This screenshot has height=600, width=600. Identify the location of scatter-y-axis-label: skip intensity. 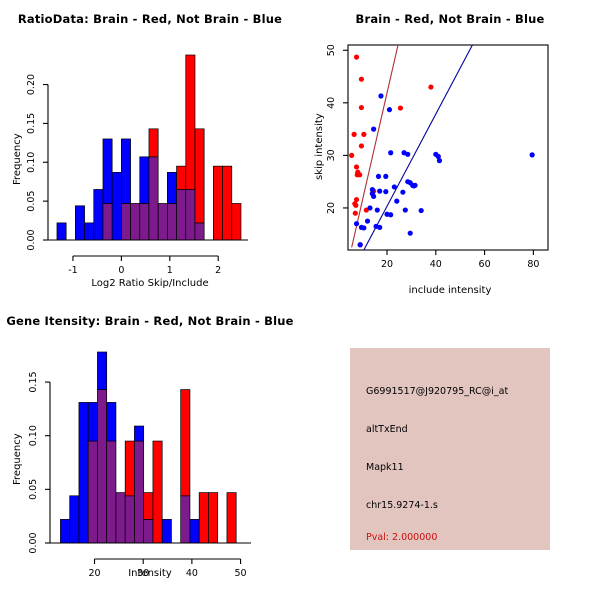
(319, 146).